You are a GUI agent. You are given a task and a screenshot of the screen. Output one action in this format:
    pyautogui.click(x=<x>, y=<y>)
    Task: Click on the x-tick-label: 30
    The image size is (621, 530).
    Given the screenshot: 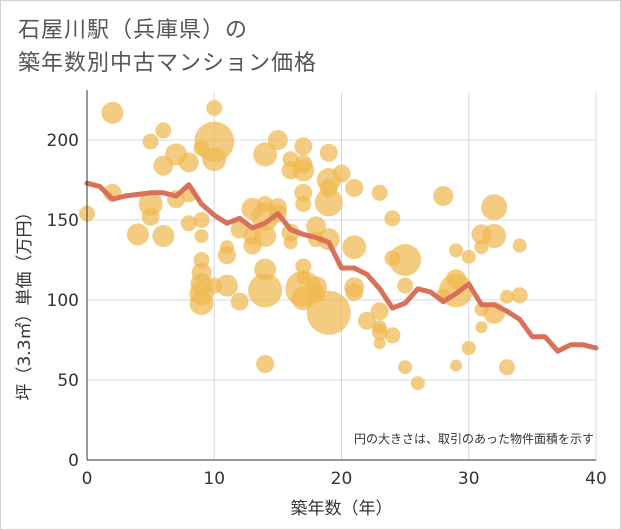 What is the action you would take?
    pyautogui.click(x=469, y=479)
    